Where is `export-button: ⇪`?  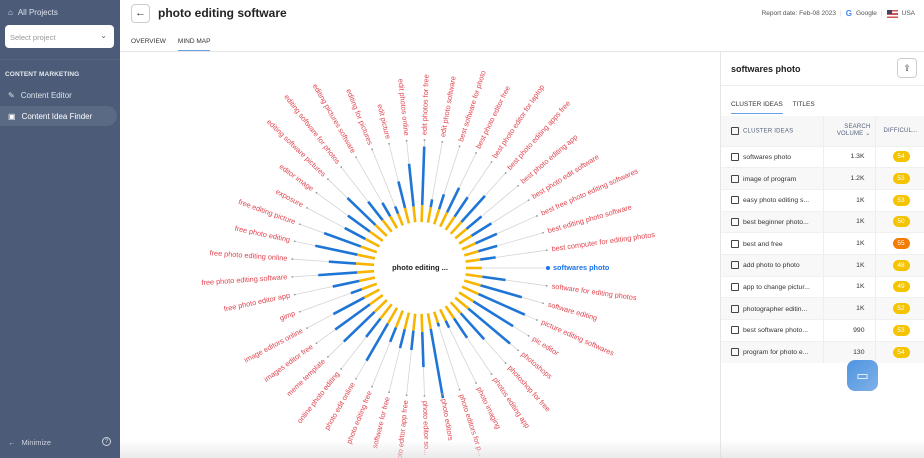 export-button: ⇪ is located at coordinates (907, 68).